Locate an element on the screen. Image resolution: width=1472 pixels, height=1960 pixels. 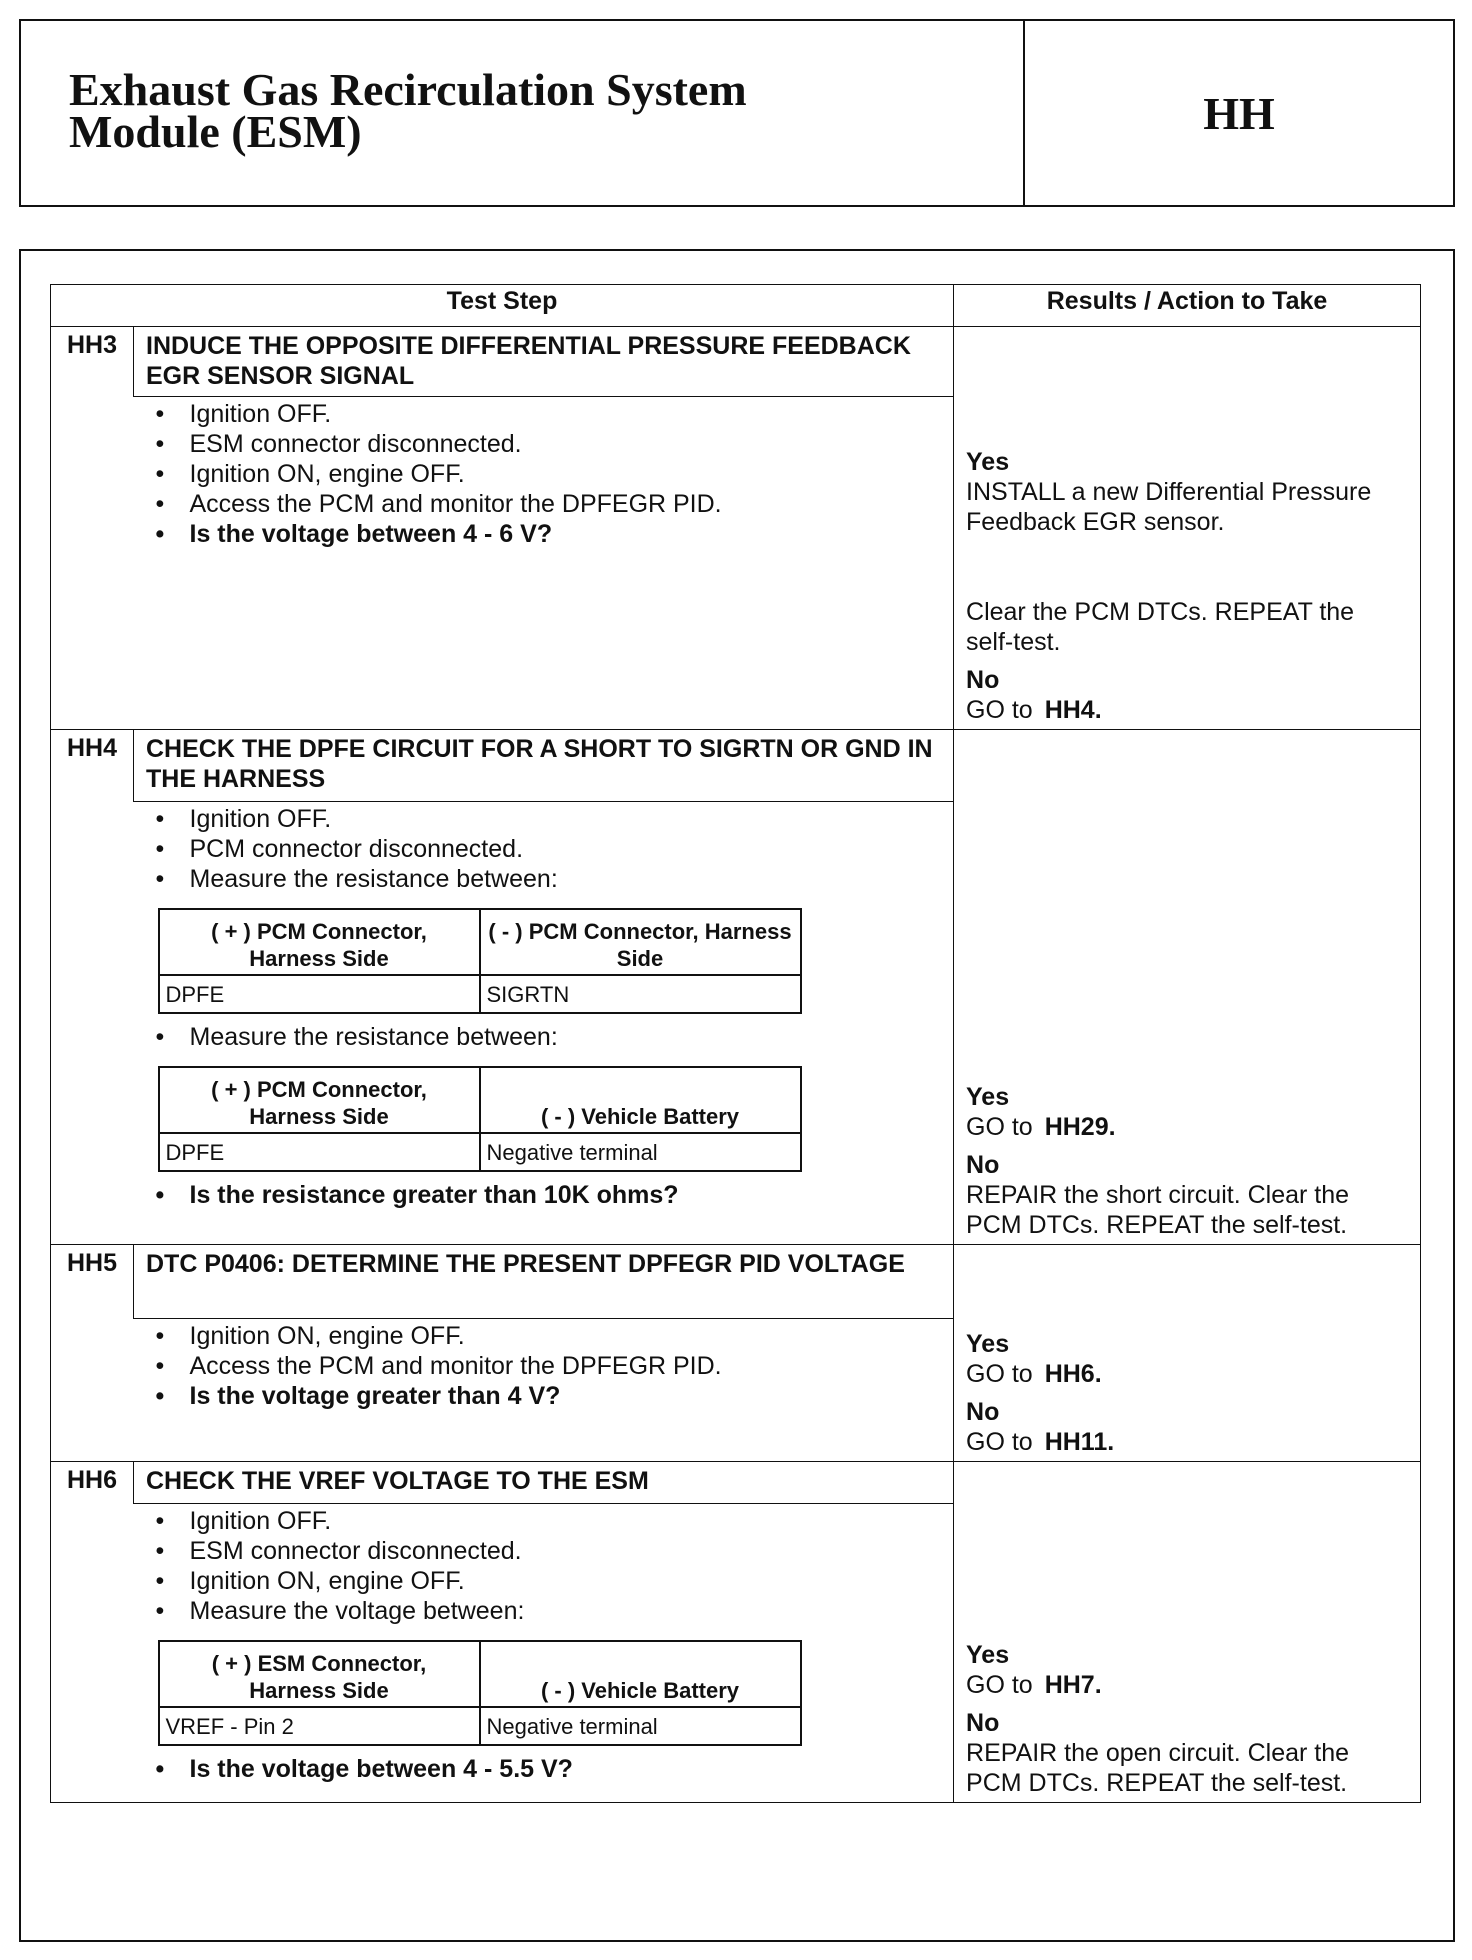
result-ref: HH4. is located at coordinates (1073, 710).